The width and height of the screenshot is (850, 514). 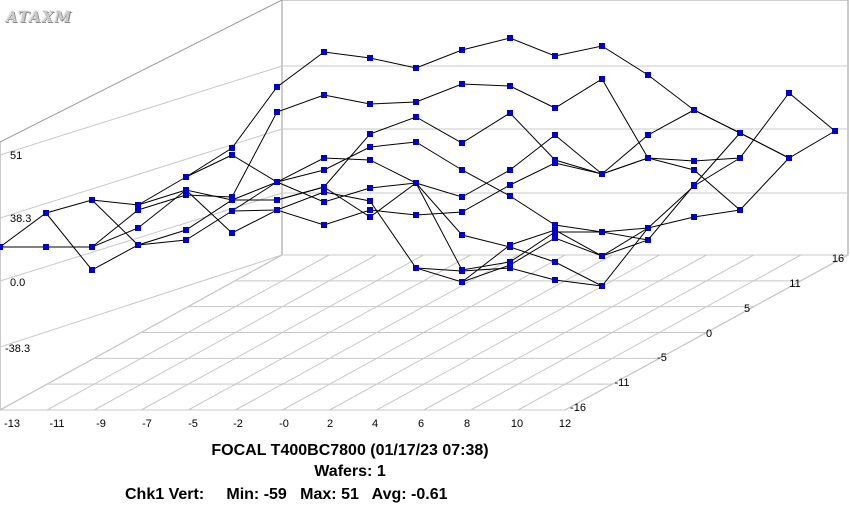 I want to click on y-tick-label: -5, so click(x=662, y=358).